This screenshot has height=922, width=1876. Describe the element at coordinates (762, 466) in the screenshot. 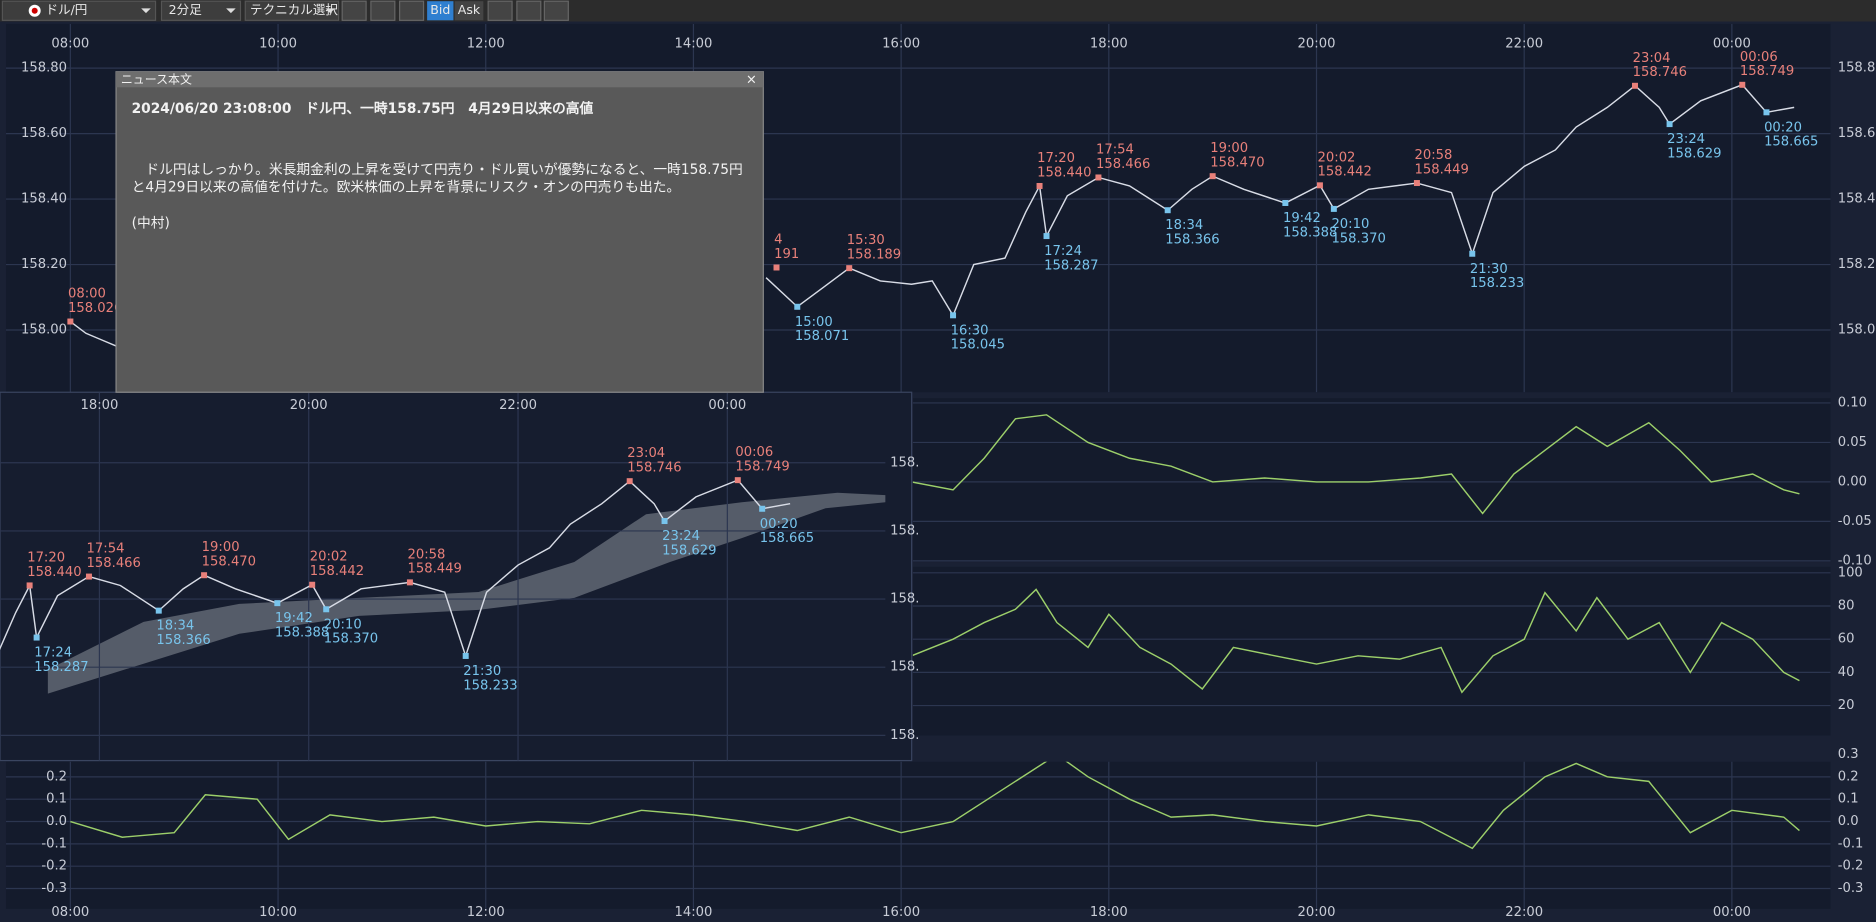

I see `extreme-price: 158.749` at that location.